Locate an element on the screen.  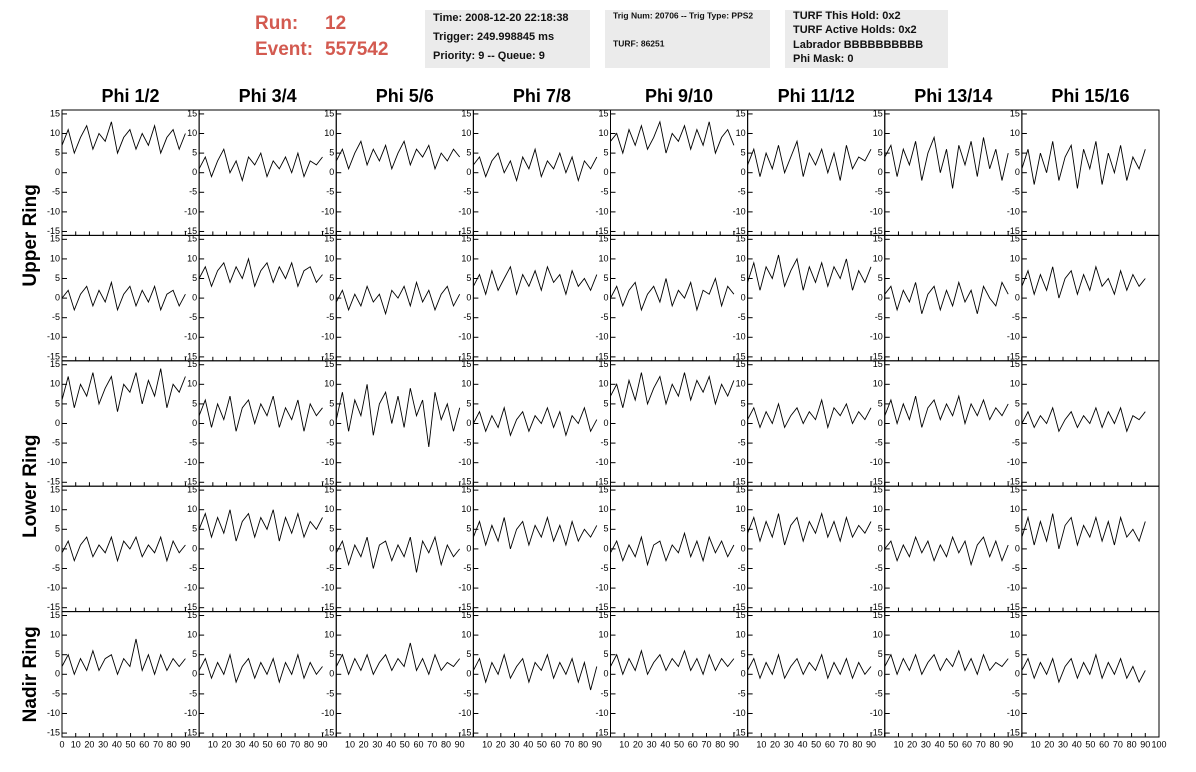
column-title: Phi 1/2 is located at coordinates (131, 96).